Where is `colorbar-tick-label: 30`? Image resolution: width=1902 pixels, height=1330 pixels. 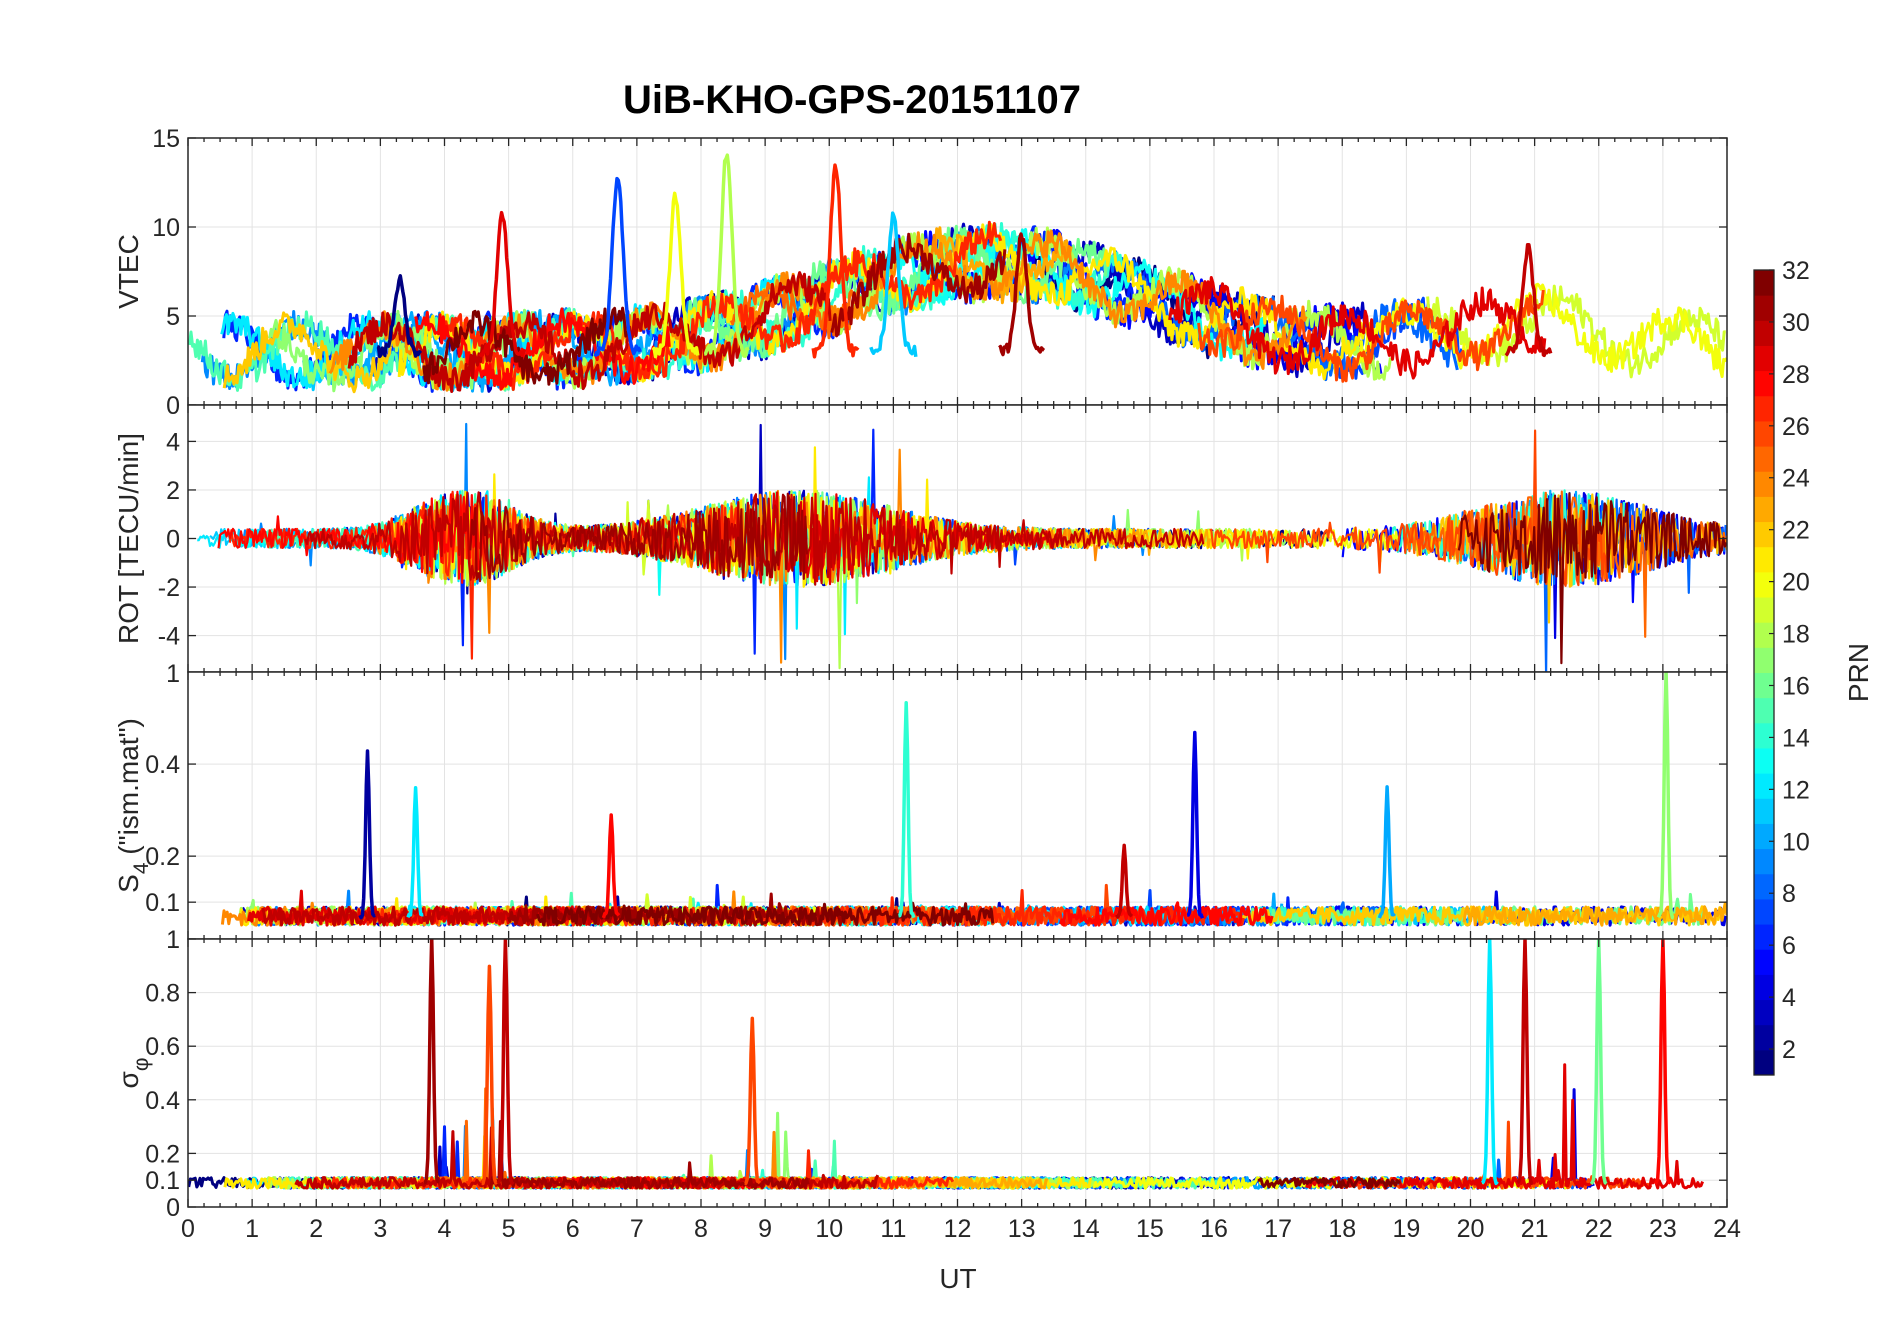 colorbar-tick-label: 30 is located at coordinates (1796, 323).